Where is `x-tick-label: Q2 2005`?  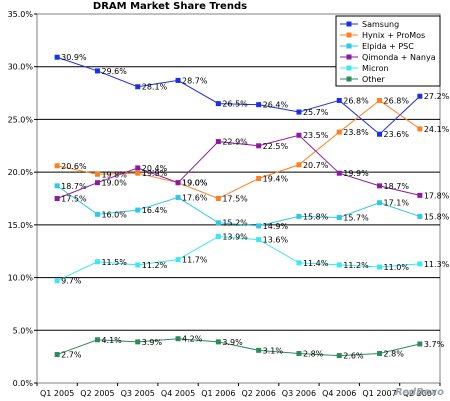 x-tick-label: Q2 2005 is located at coordinates (97, 393).